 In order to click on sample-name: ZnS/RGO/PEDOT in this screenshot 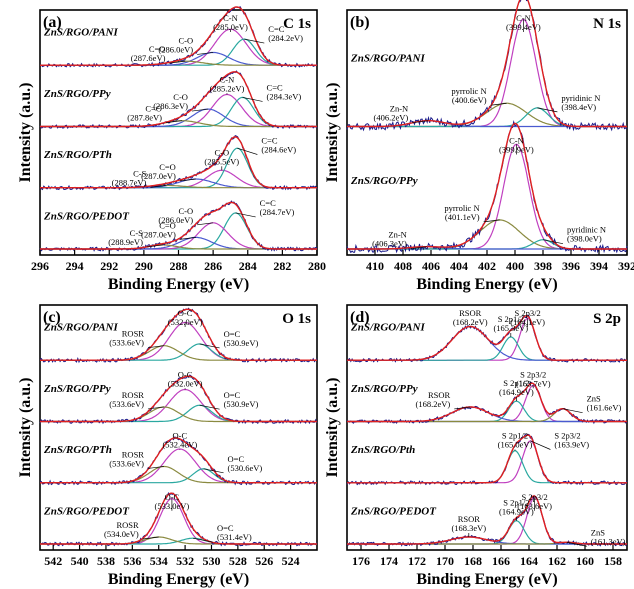, I will do `click(86, 216)`.